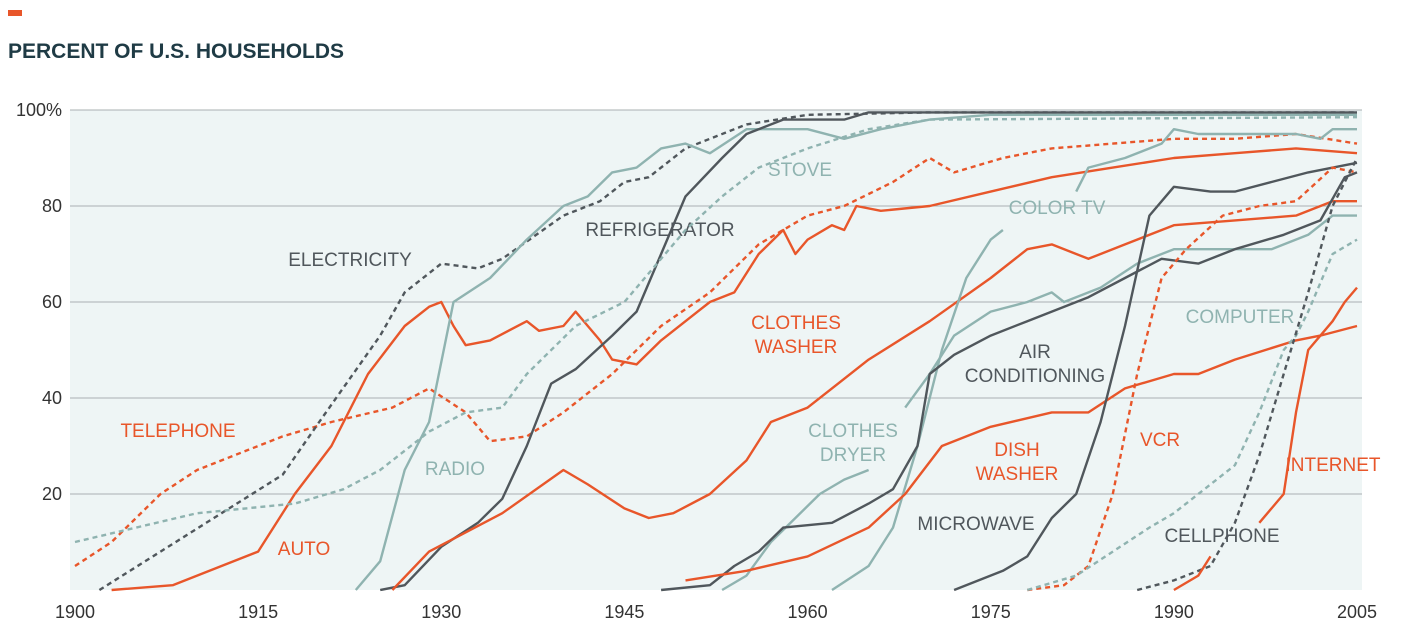 The width and height of the screenshot is (1402, 636). I want to click on series-label: INTERNET, so click(1333, 465).